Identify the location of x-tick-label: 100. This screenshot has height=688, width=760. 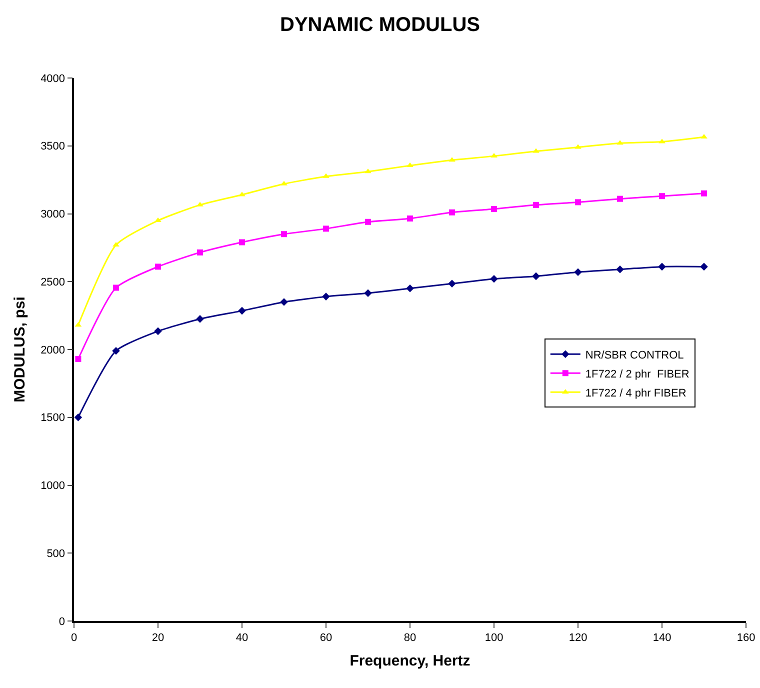
(494, 638).